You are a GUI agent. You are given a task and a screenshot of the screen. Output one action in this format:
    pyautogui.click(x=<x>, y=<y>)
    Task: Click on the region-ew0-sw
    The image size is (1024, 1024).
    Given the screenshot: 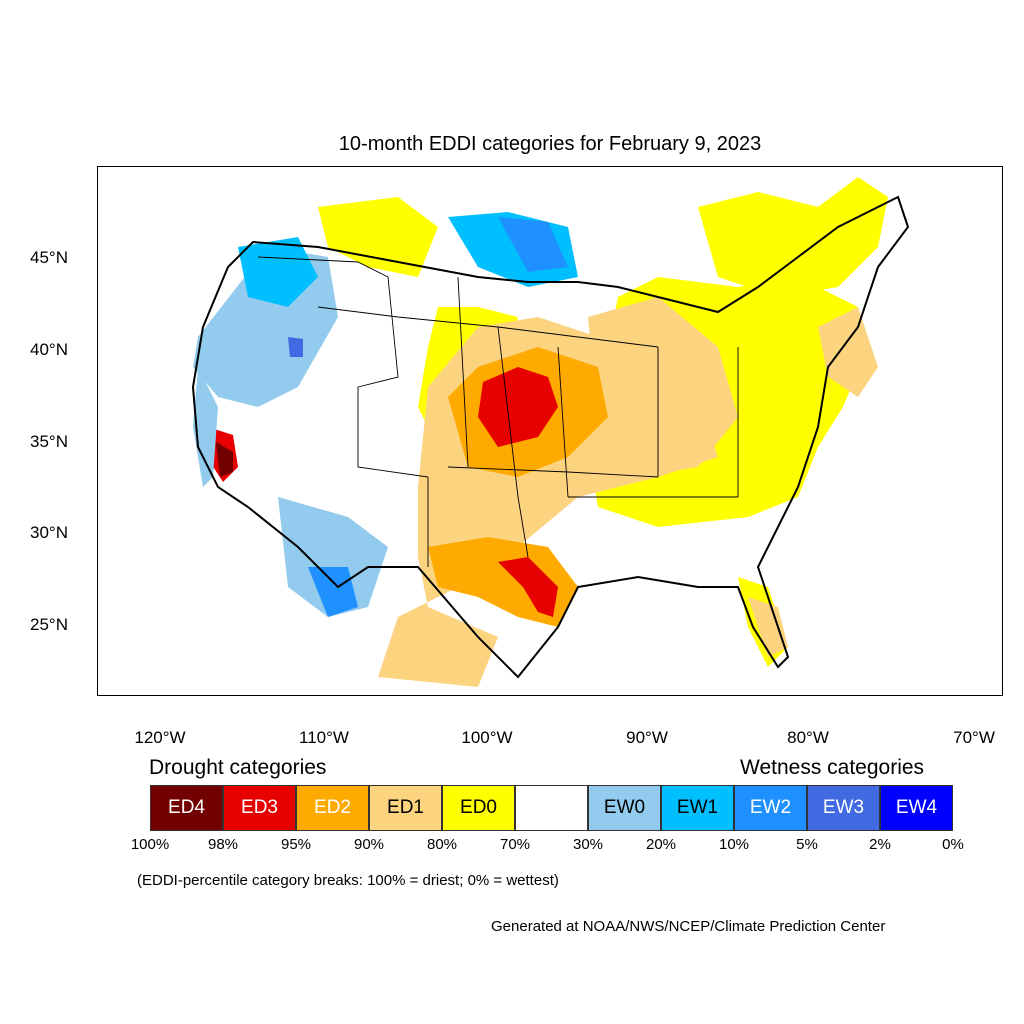 What is the action you would take?
    pyautogui.click(x=333, y=557)
    